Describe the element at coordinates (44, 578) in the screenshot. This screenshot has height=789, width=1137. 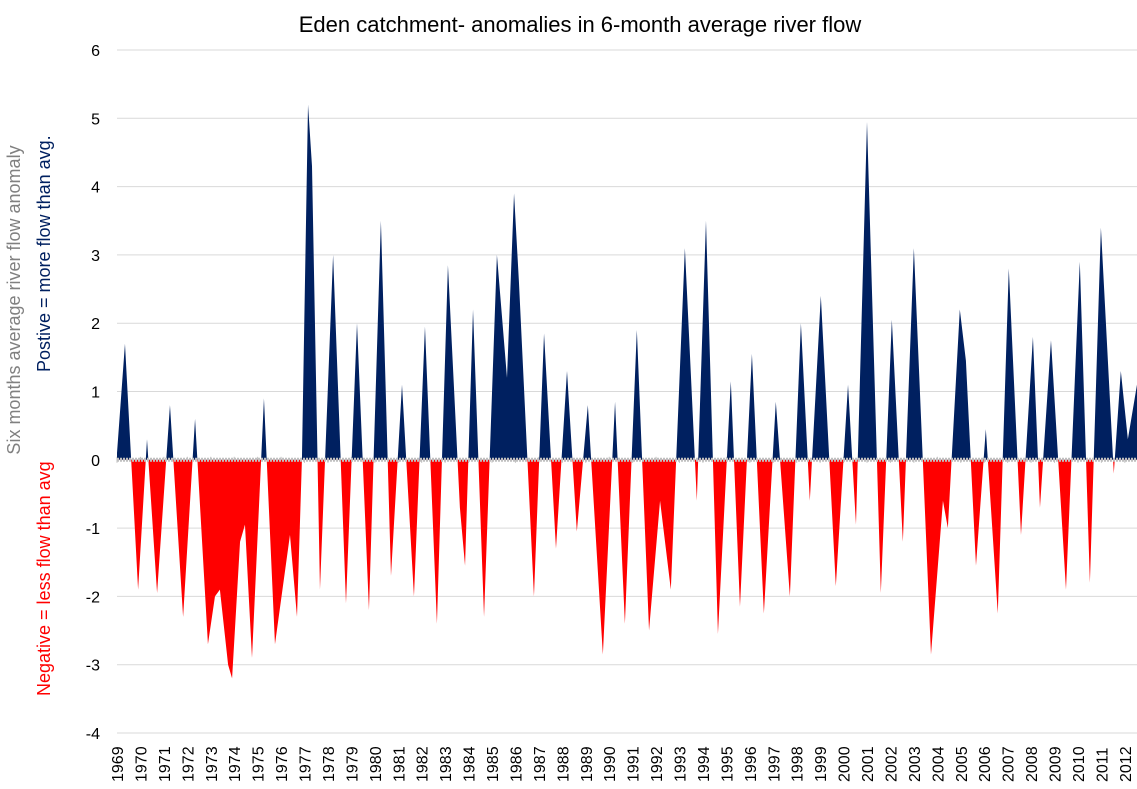
I see `y-axis-label-negative: Negative = less flow than avg` at that location.